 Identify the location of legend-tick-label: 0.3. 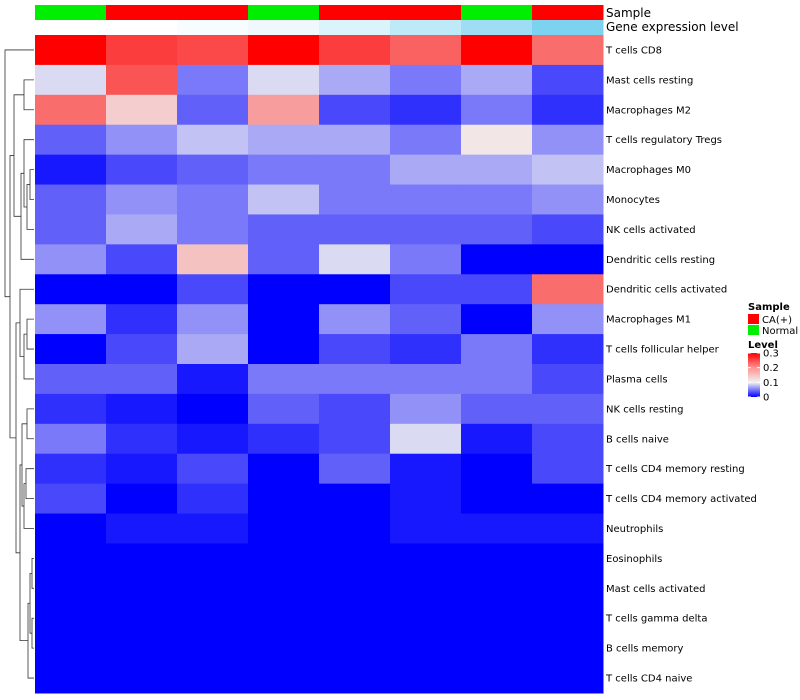
(771, 354).